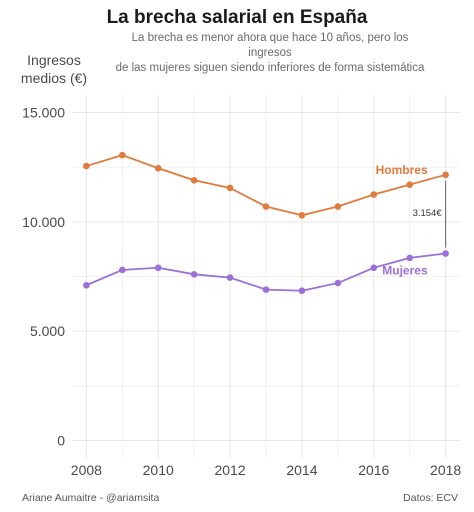 The image size is (474, 512). What do you see at coordinates (86, 470) in the screenshot?
I see `x-tick-label: 2008` at bounding box center [86, 470].